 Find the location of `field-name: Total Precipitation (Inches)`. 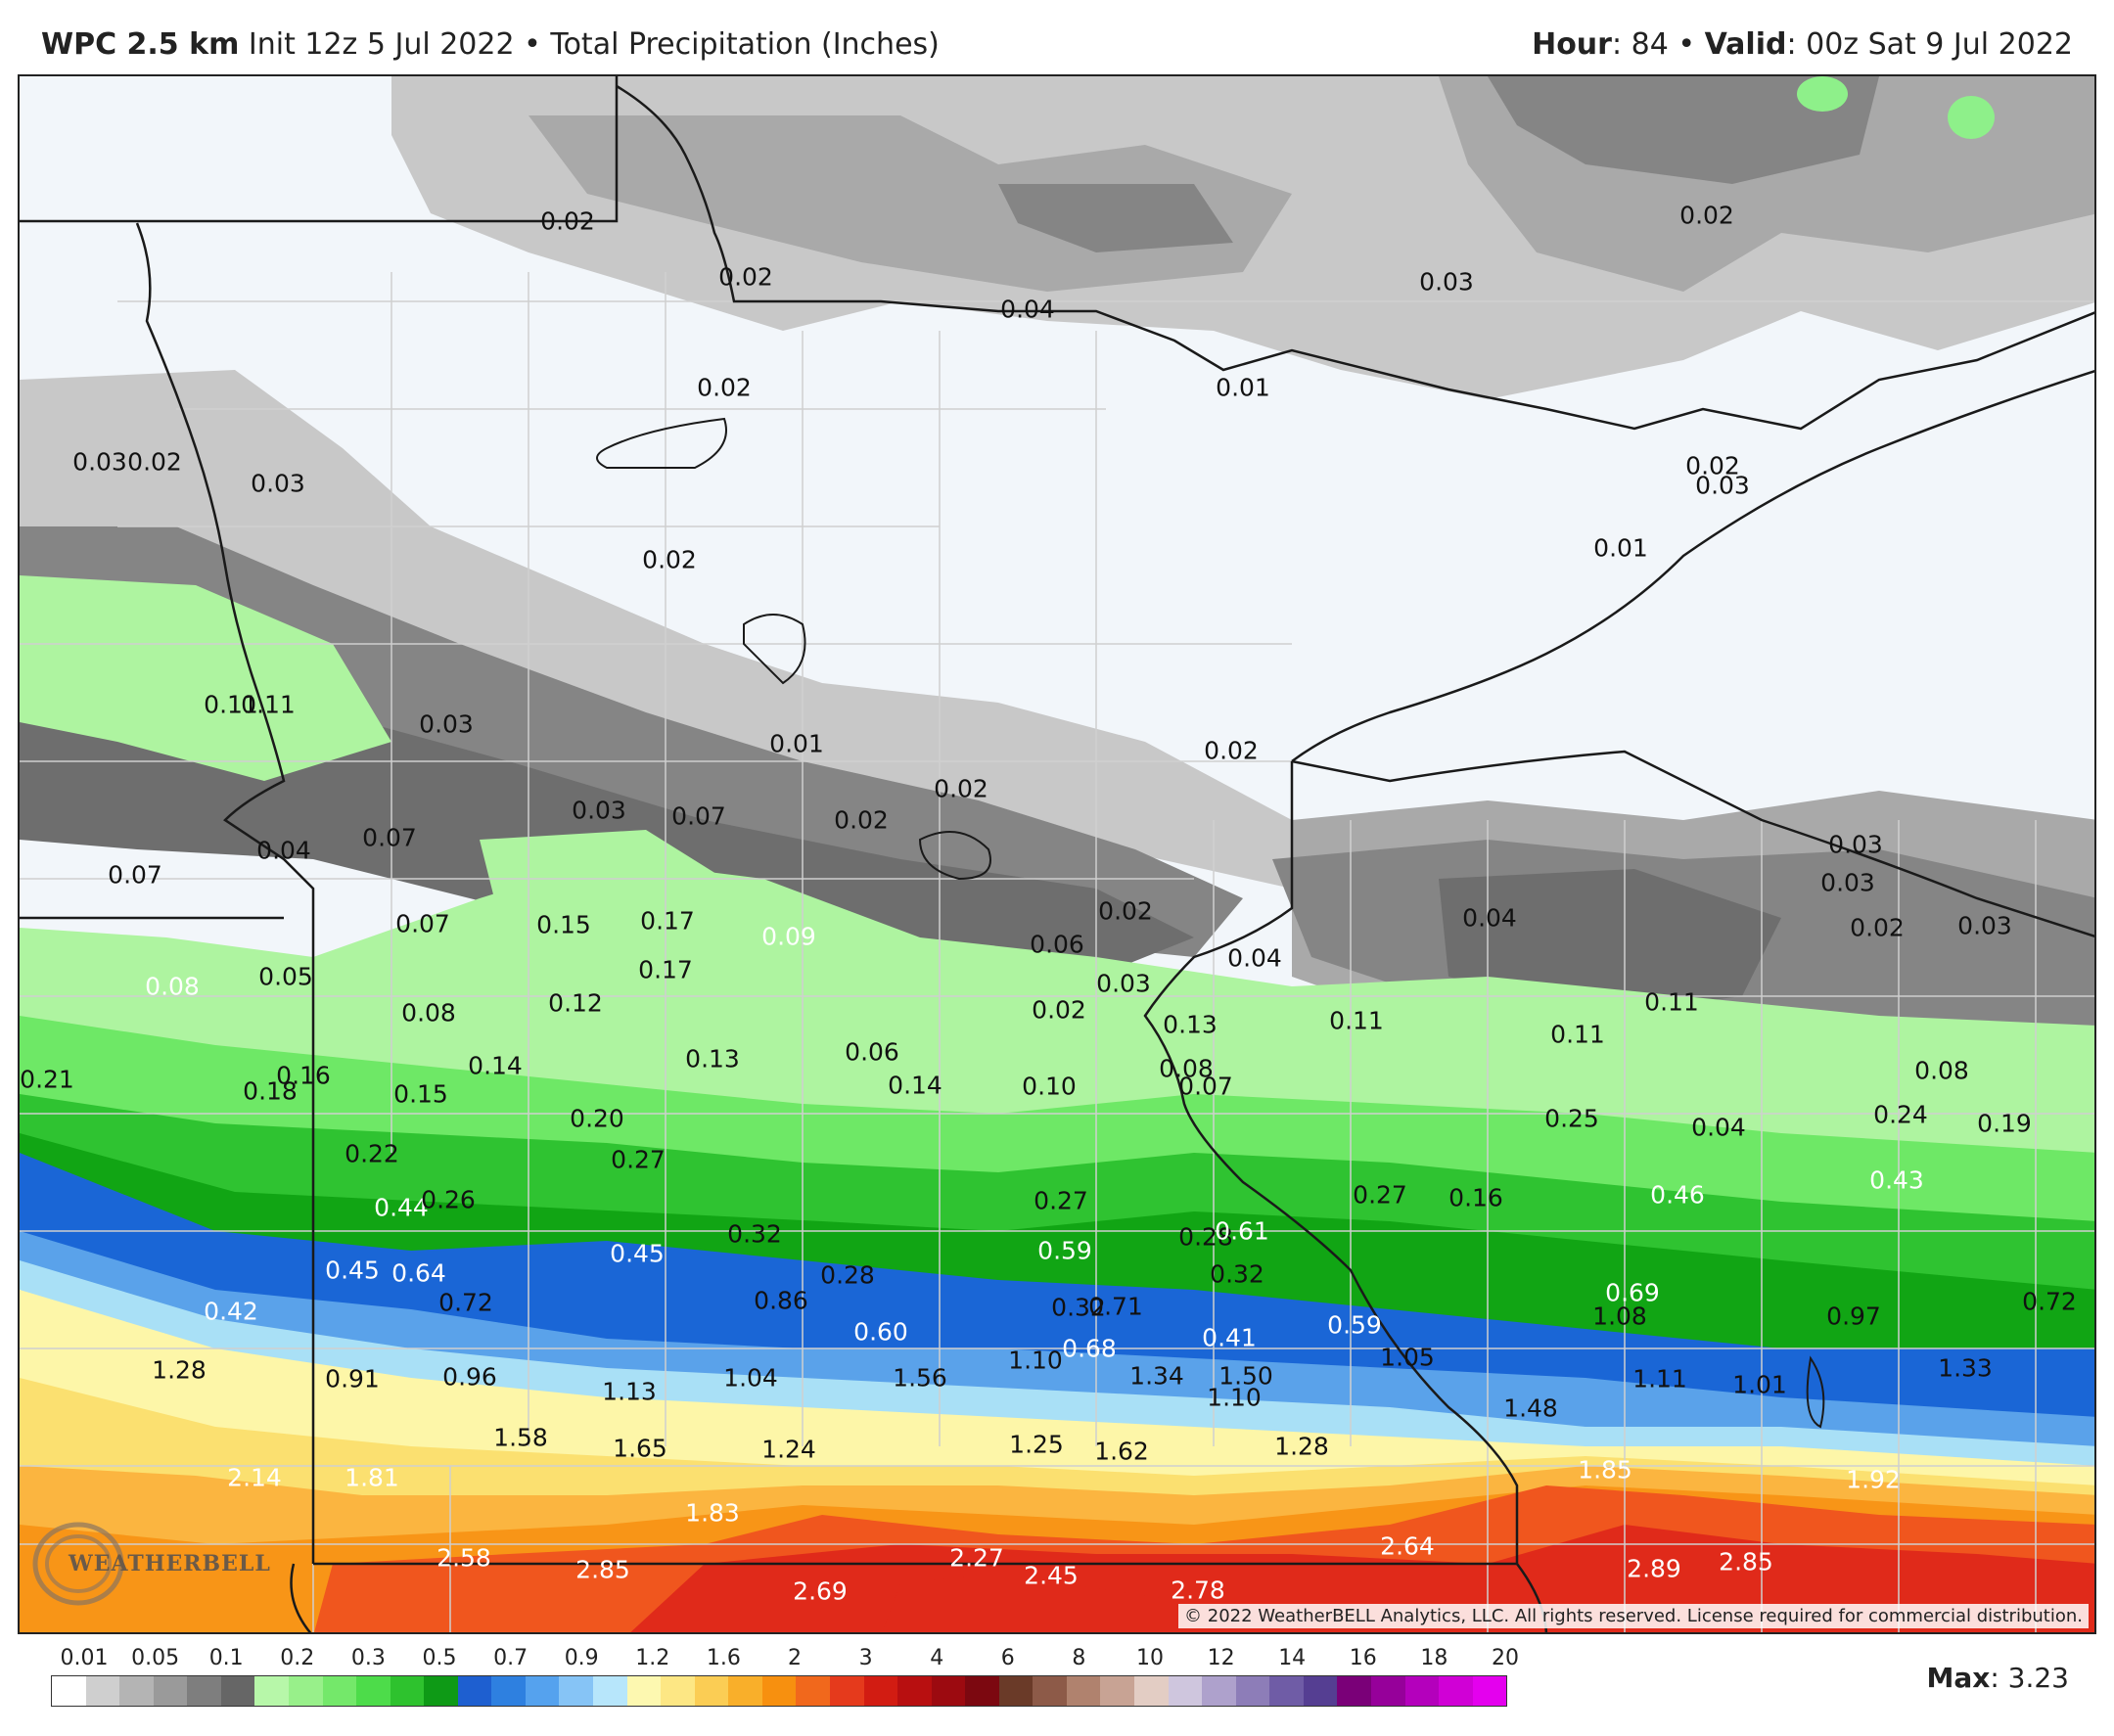

field-name: Total Precipitation (Inches) is located at coordinates (745, 45).